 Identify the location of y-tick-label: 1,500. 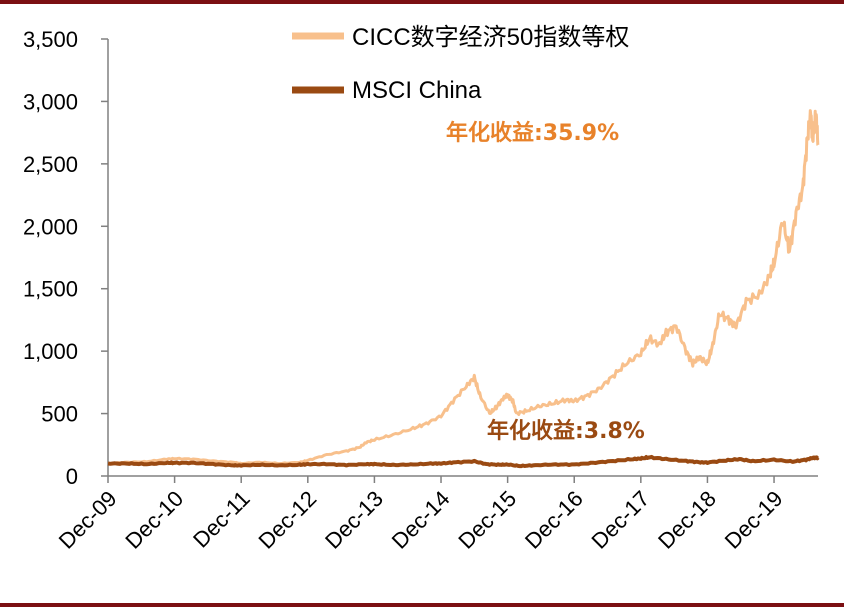
(50, 289).